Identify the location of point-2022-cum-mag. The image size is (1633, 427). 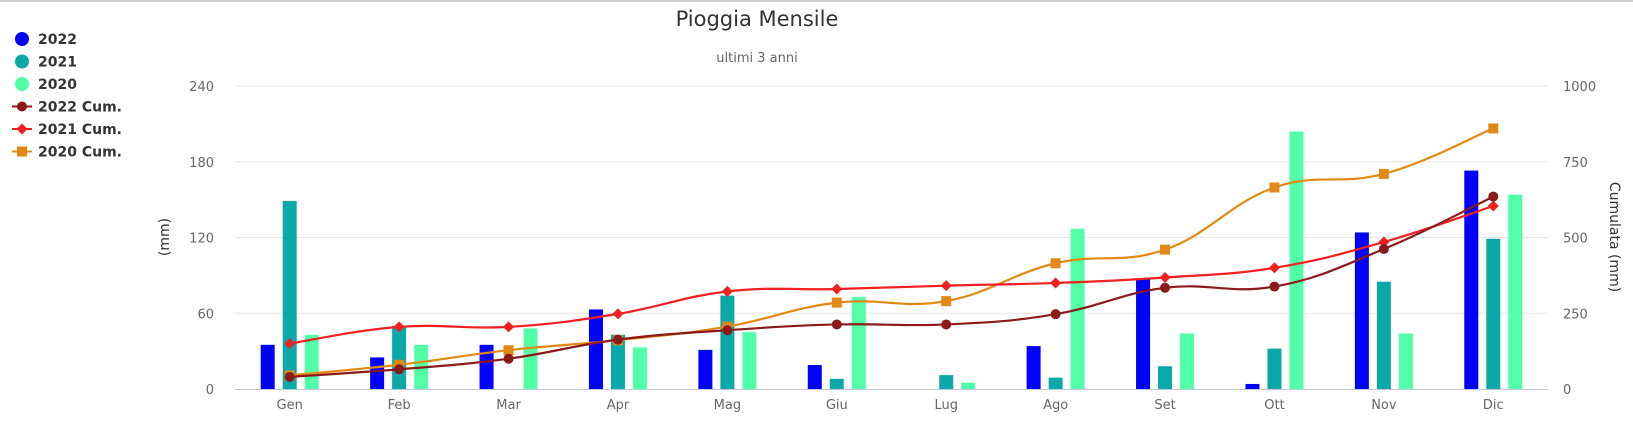
(727, 330).